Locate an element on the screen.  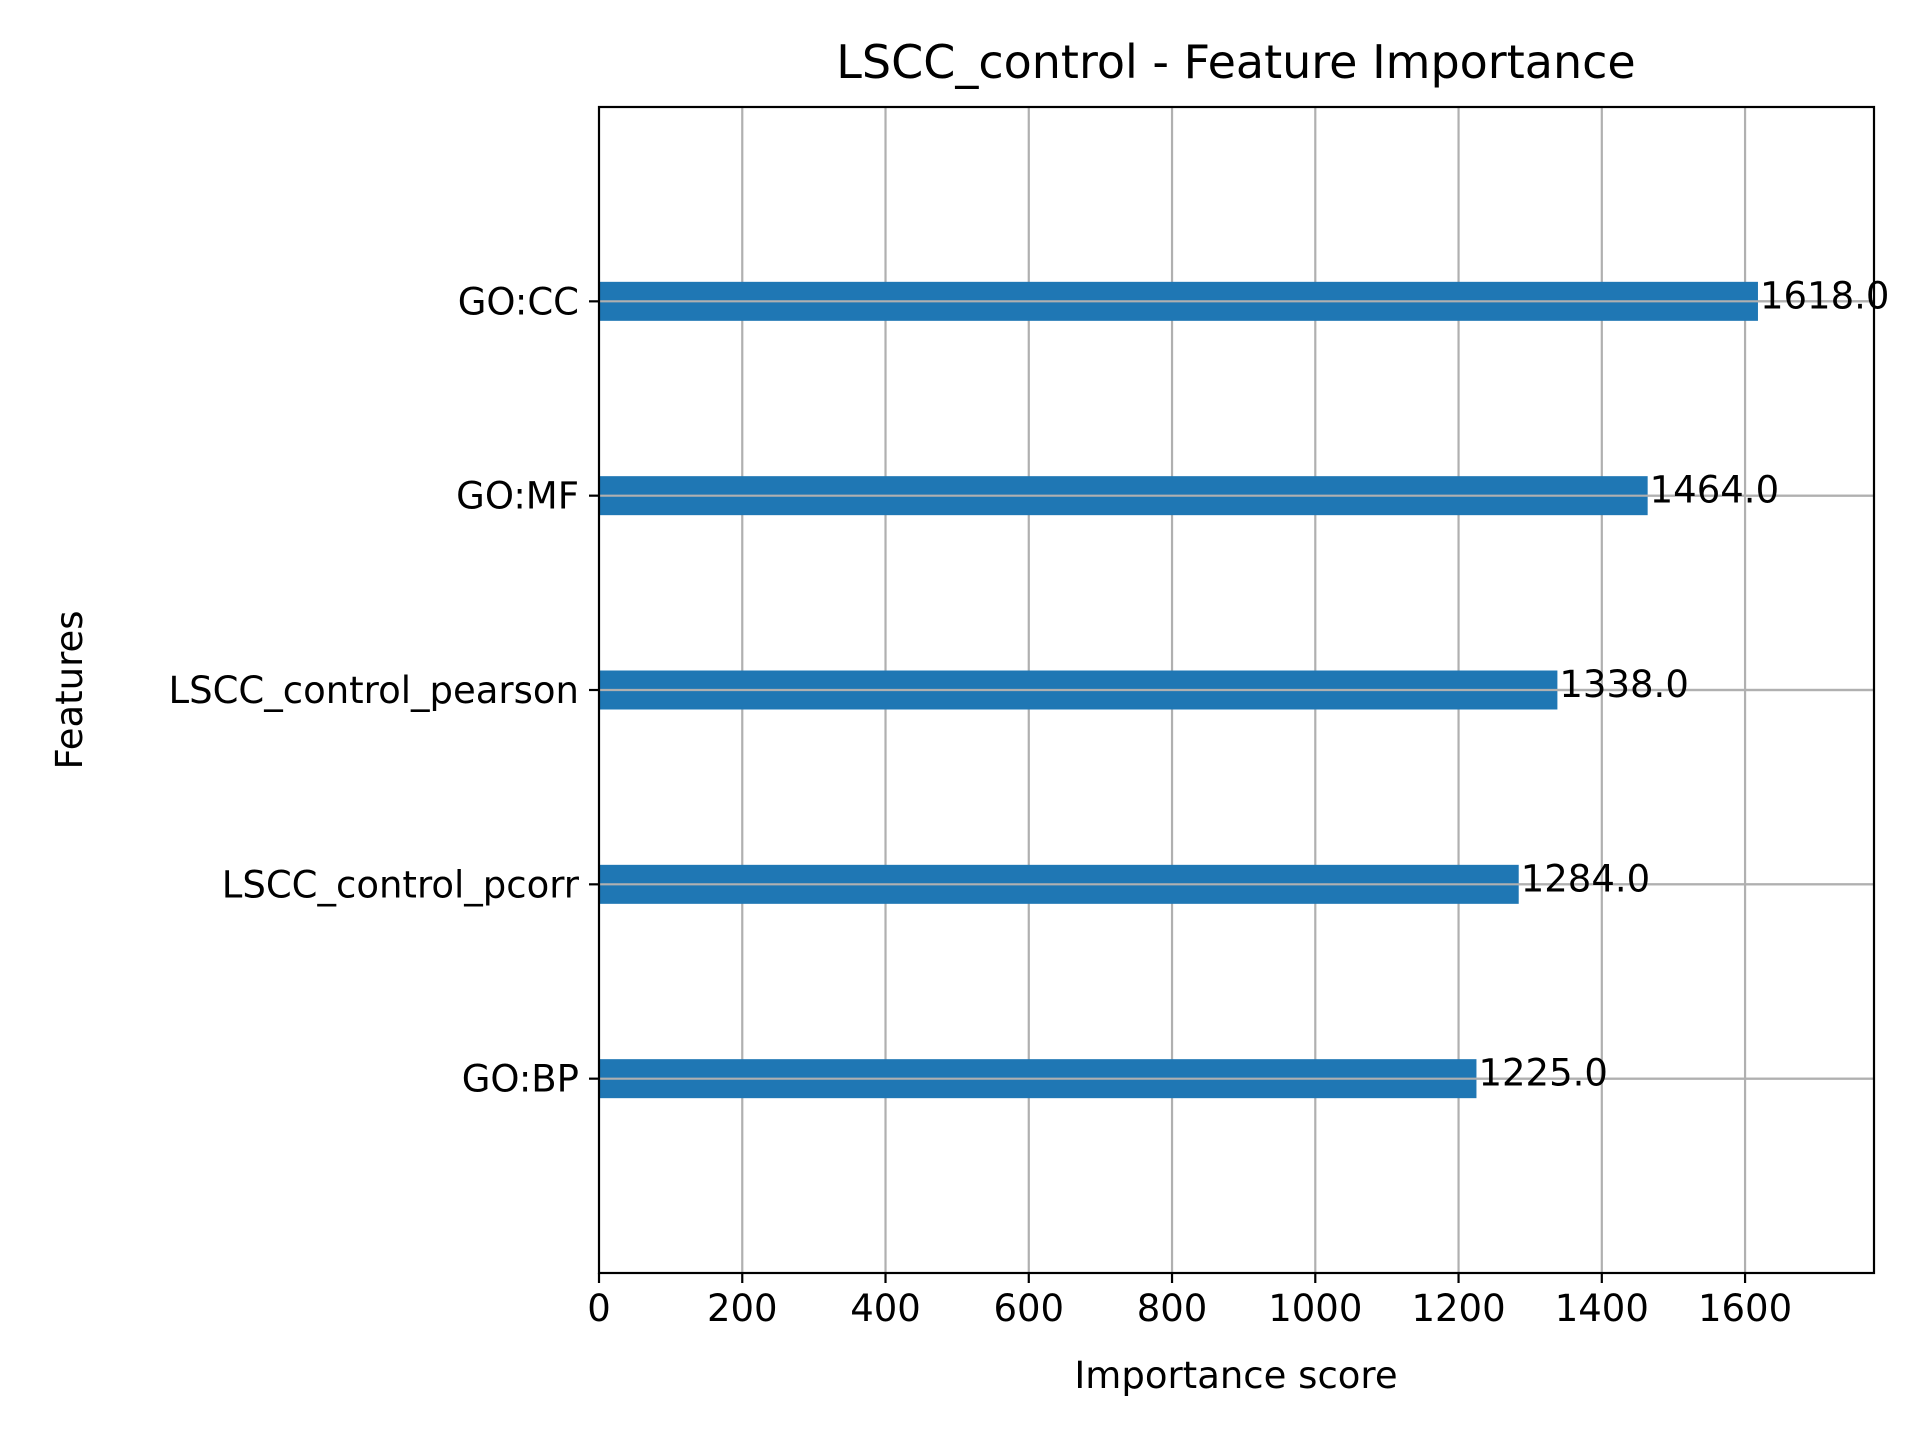
x-ticks: 0 200 400 600 800 1000 1200 1400 1600 is located at coordinates (1189, 1301).